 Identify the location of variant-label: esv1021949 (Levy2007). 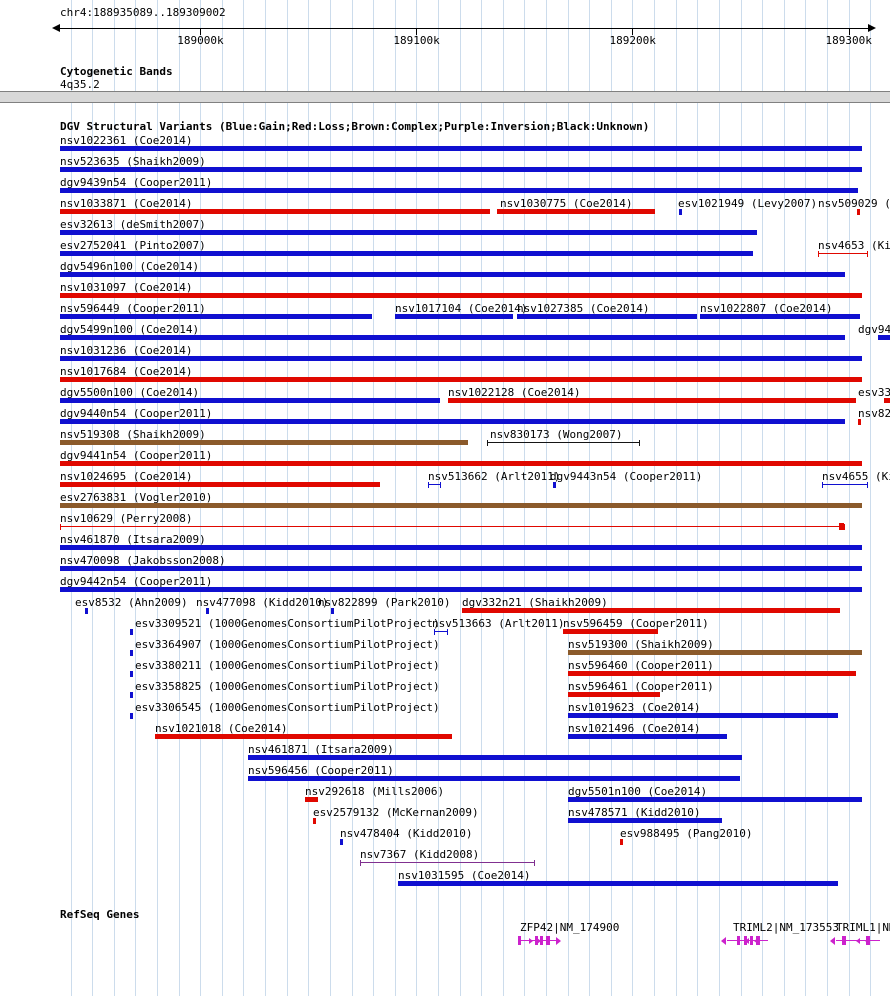
(748, 203).